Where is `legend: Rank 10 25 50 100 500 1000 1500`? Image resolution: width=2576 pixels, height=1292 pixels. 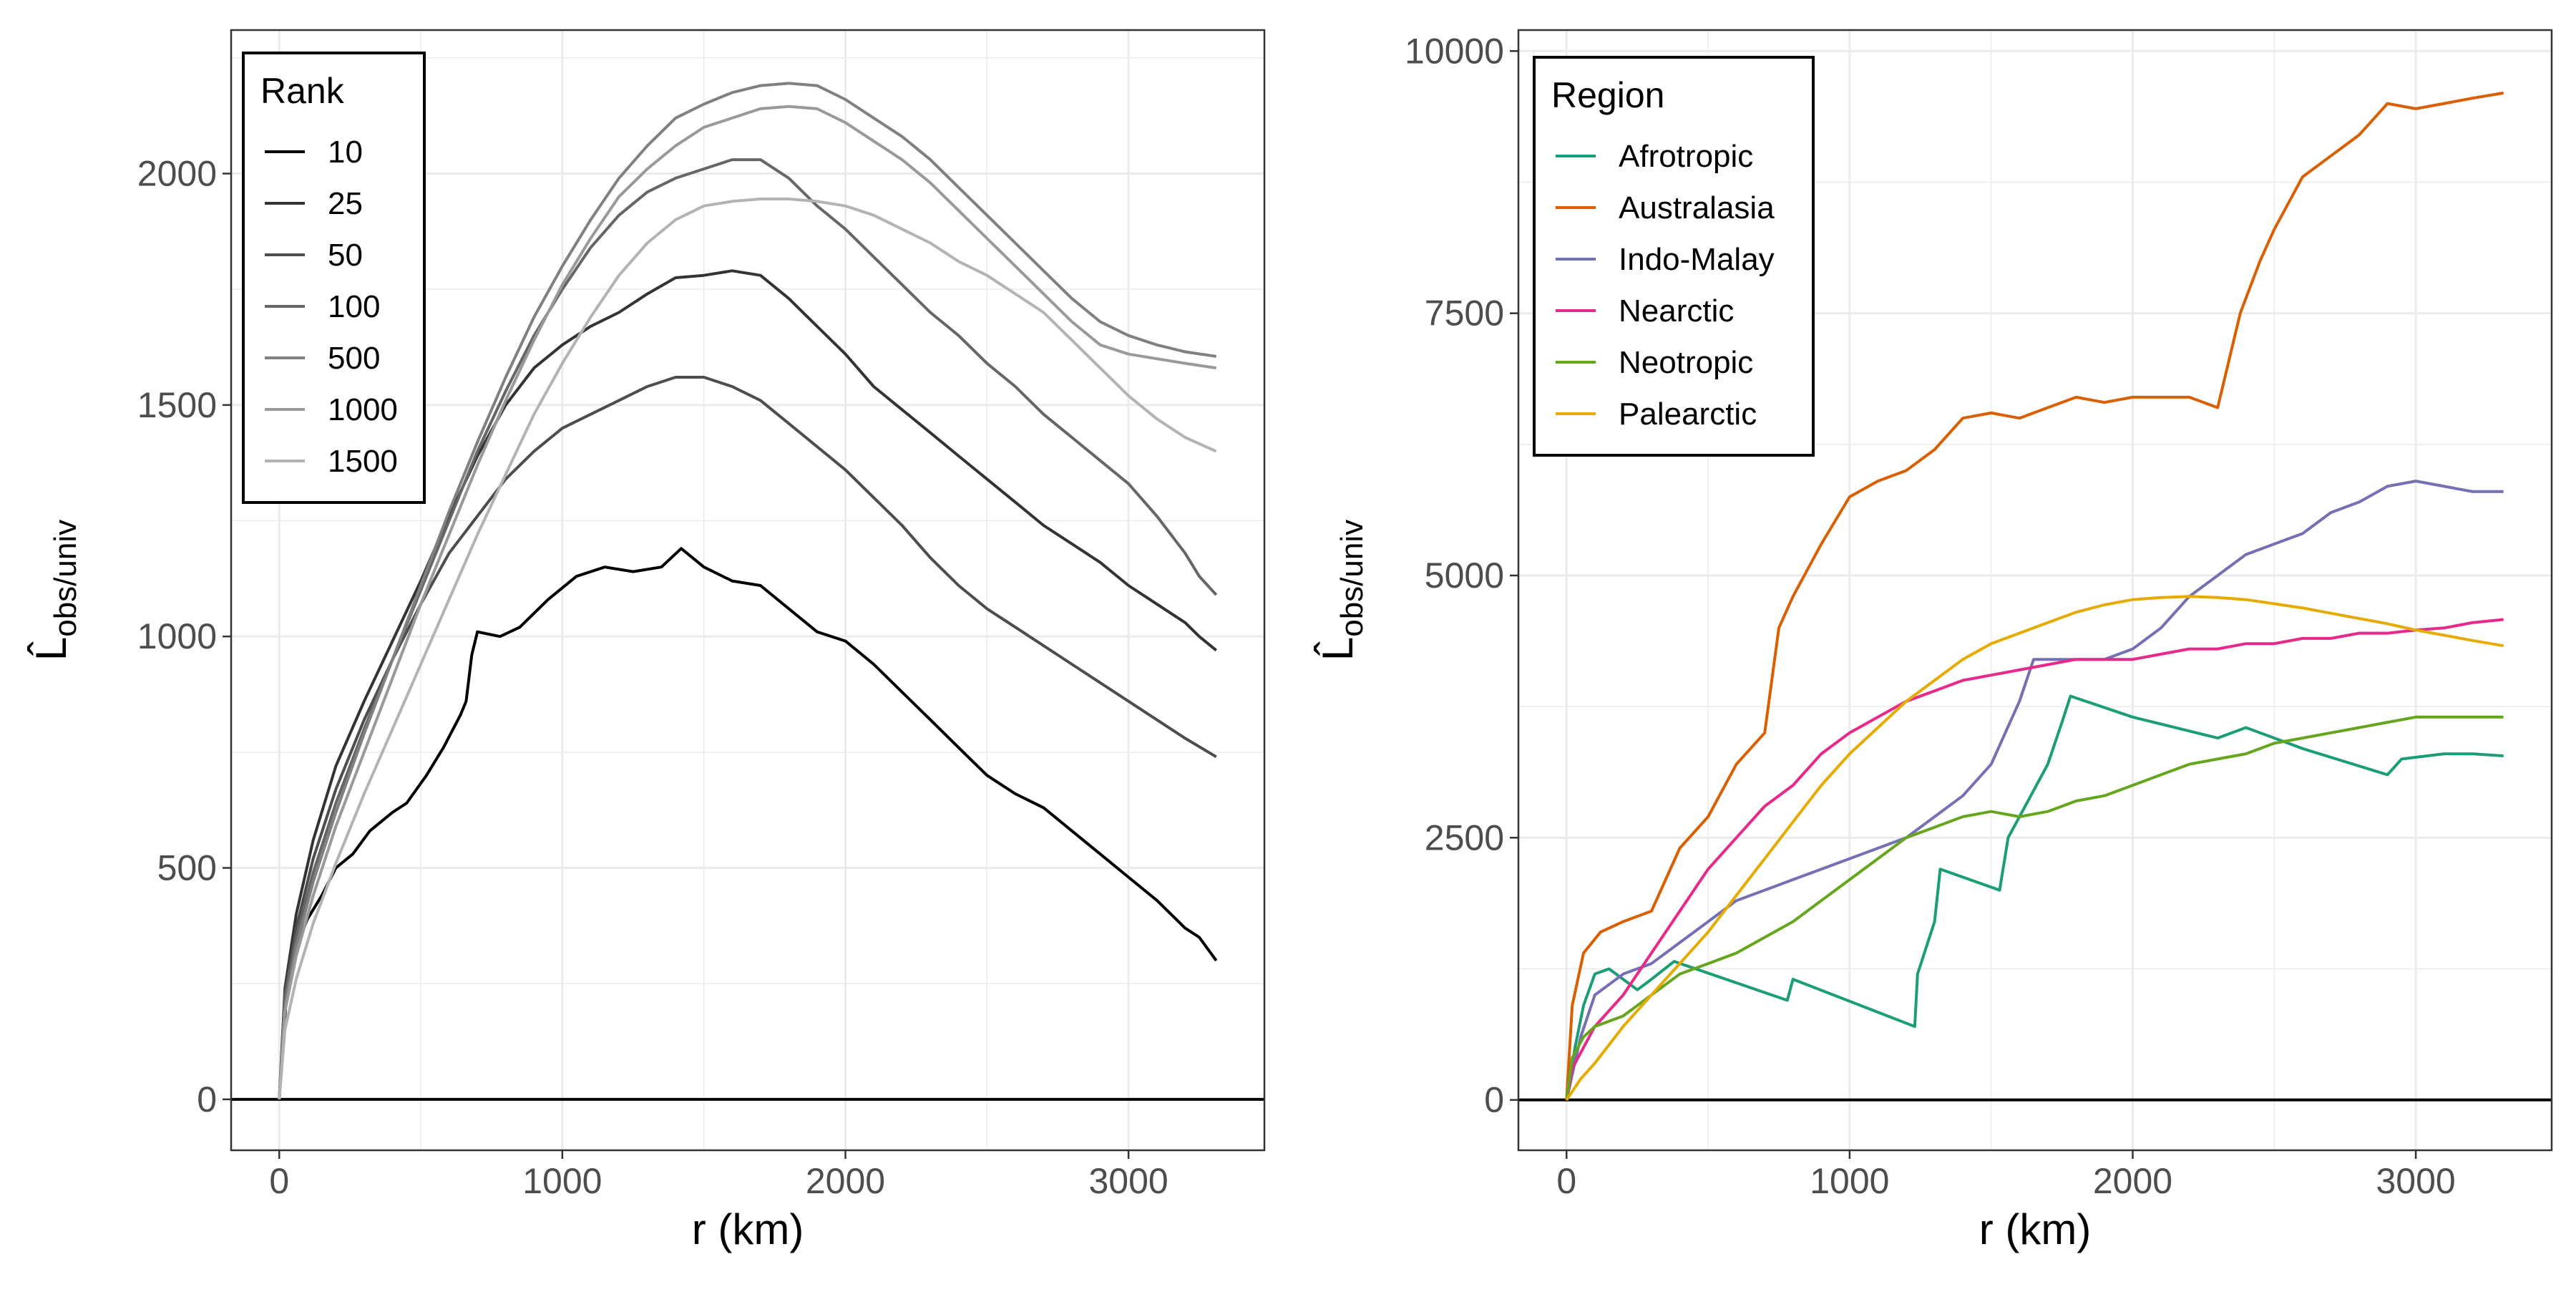 legend: Rank 10 25 50 100 500 1000 1500 is located at coordinates (334, 278).